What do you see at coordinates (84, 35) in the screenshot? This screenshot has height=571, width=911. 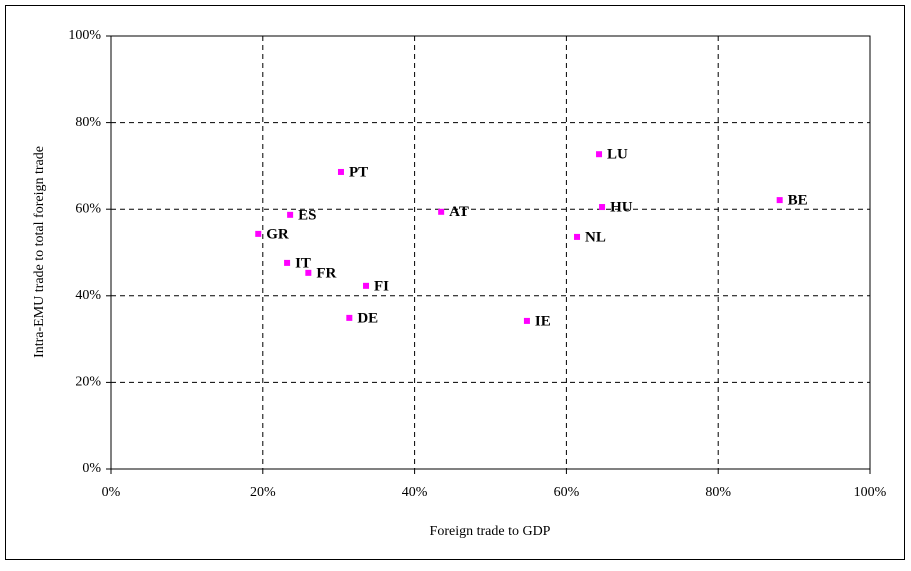 I see `y-tick-label: 100%` at bounding box center [84, 35].